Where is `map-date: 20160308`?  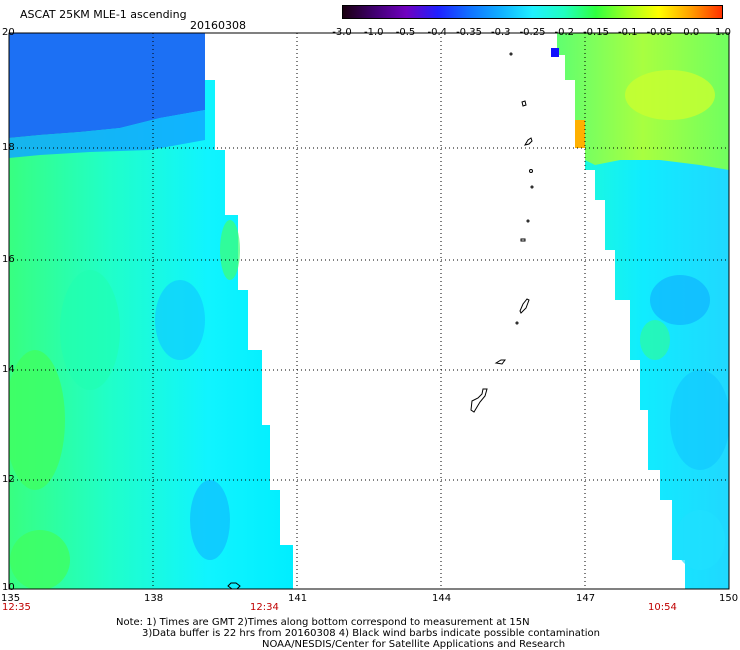
map-date: 20160308 is located at coordinates (218, 25).